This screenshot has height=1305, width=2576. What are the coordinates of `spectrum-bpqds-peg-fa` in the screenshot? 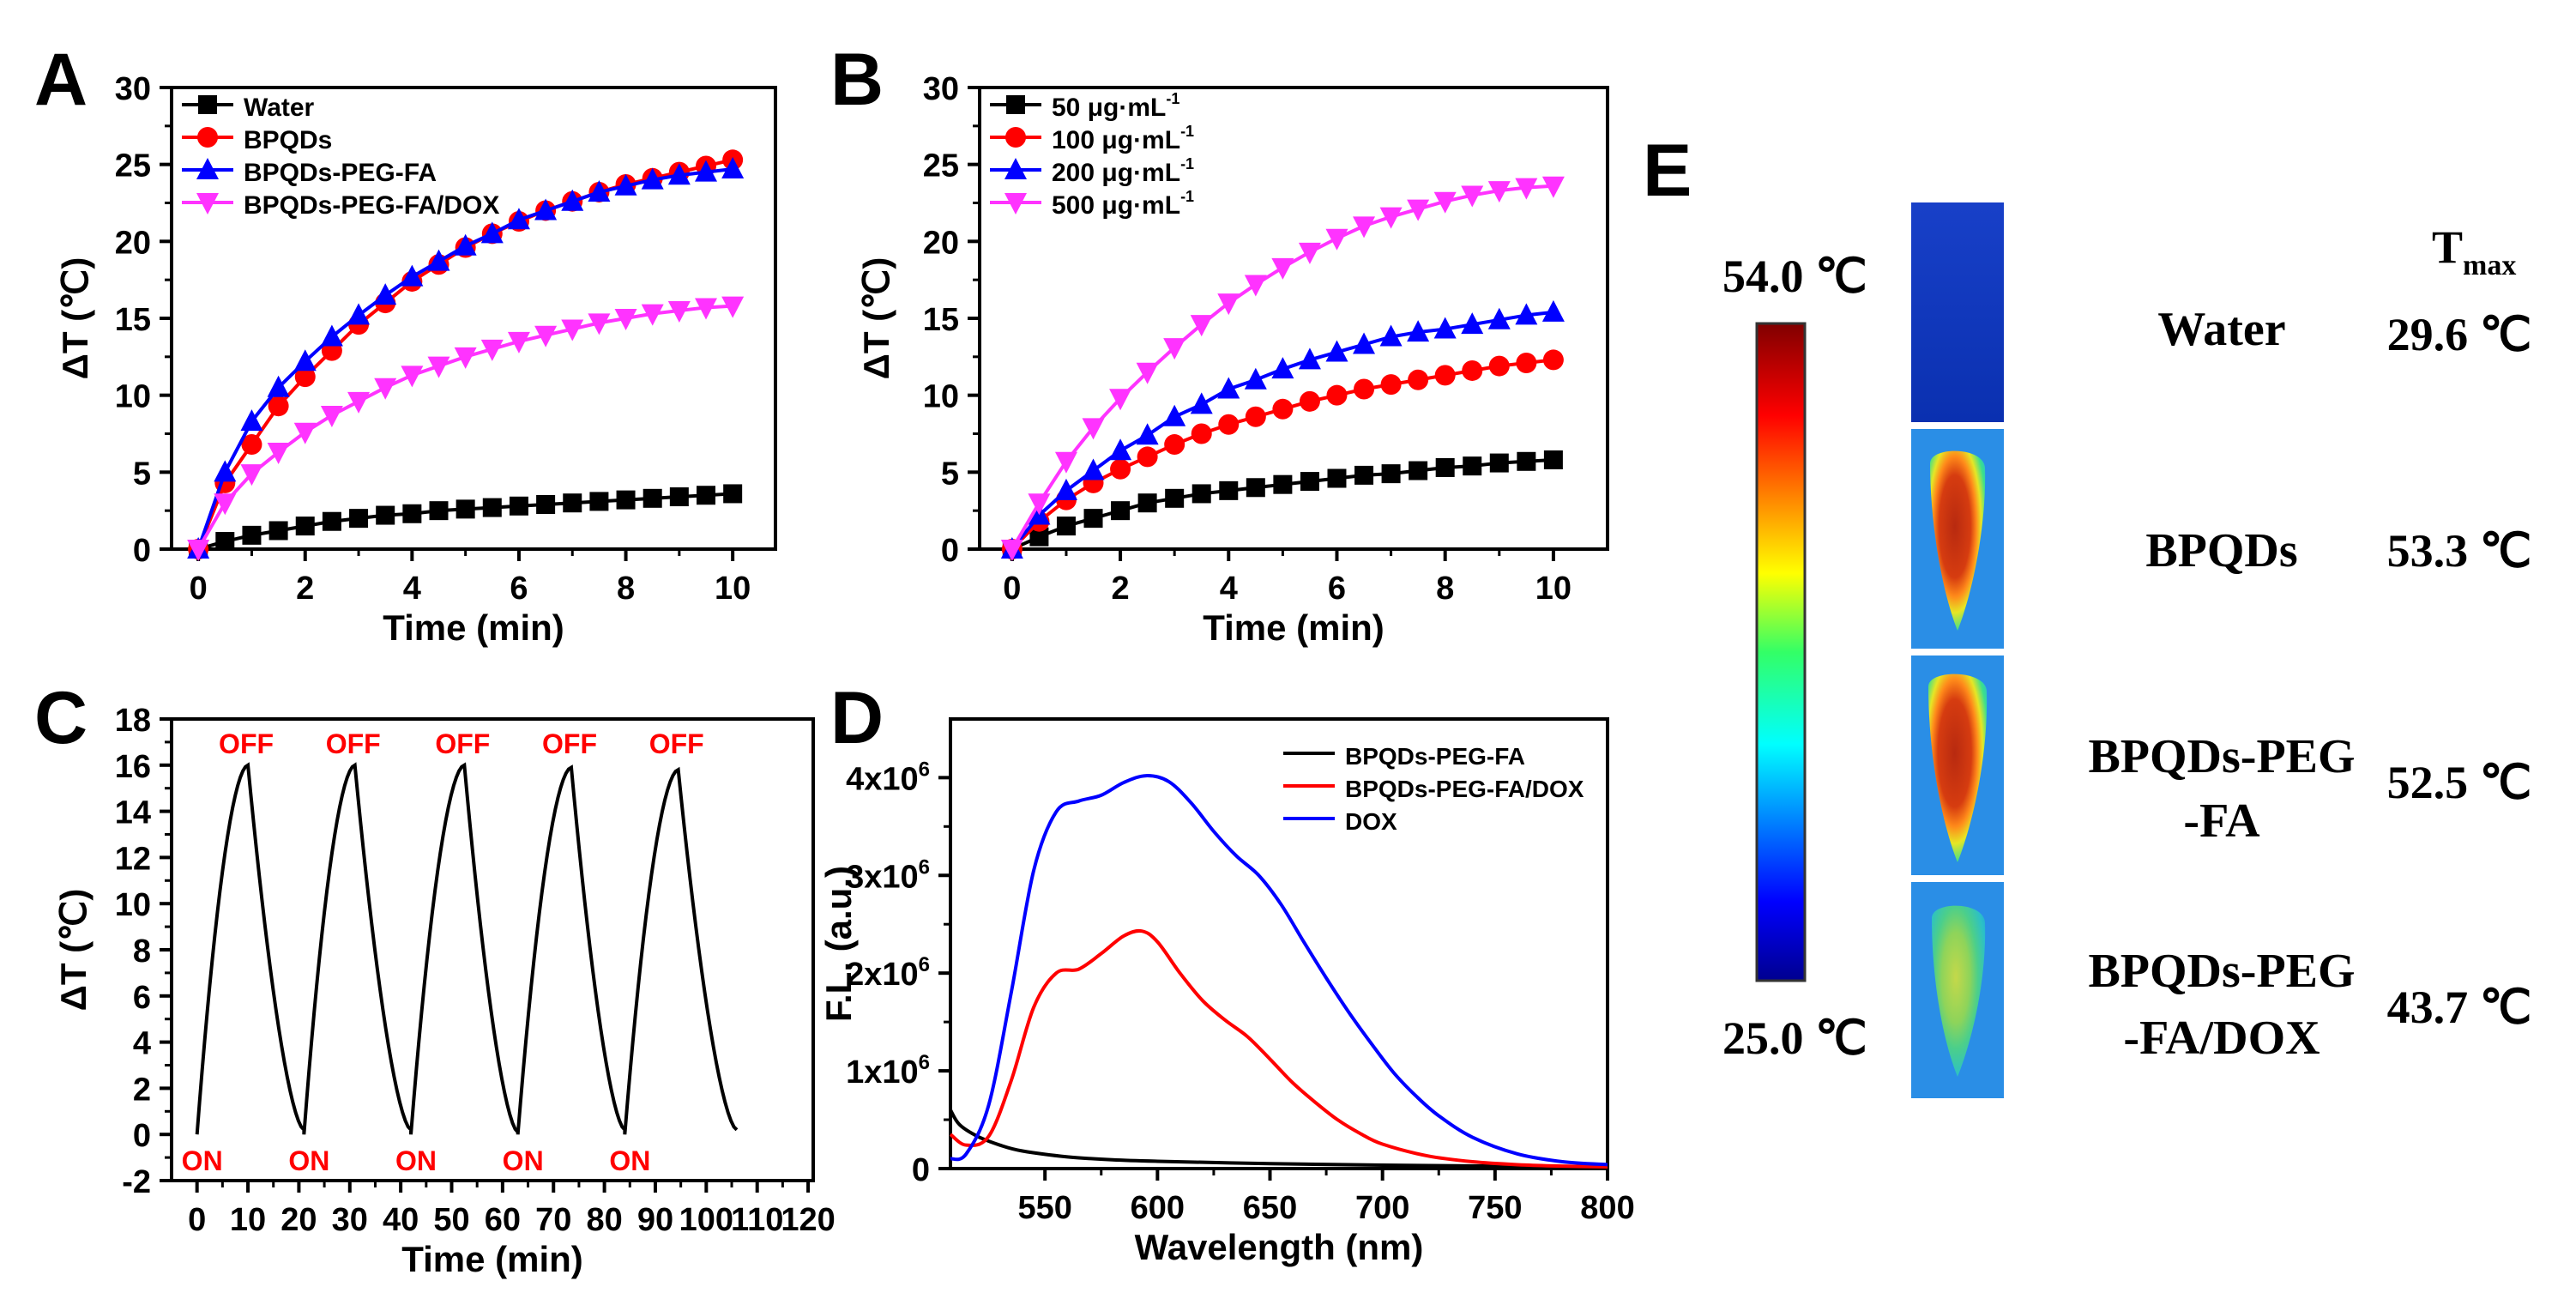 It's located at (1278, 1139).